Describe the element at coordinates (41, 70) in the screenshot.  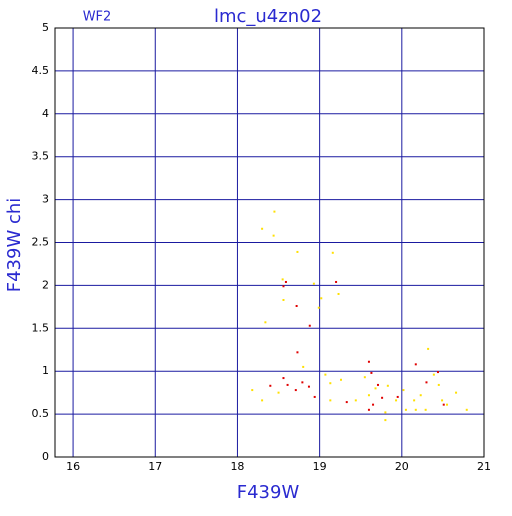
I see `y-tick-label: 4.5` at that location.